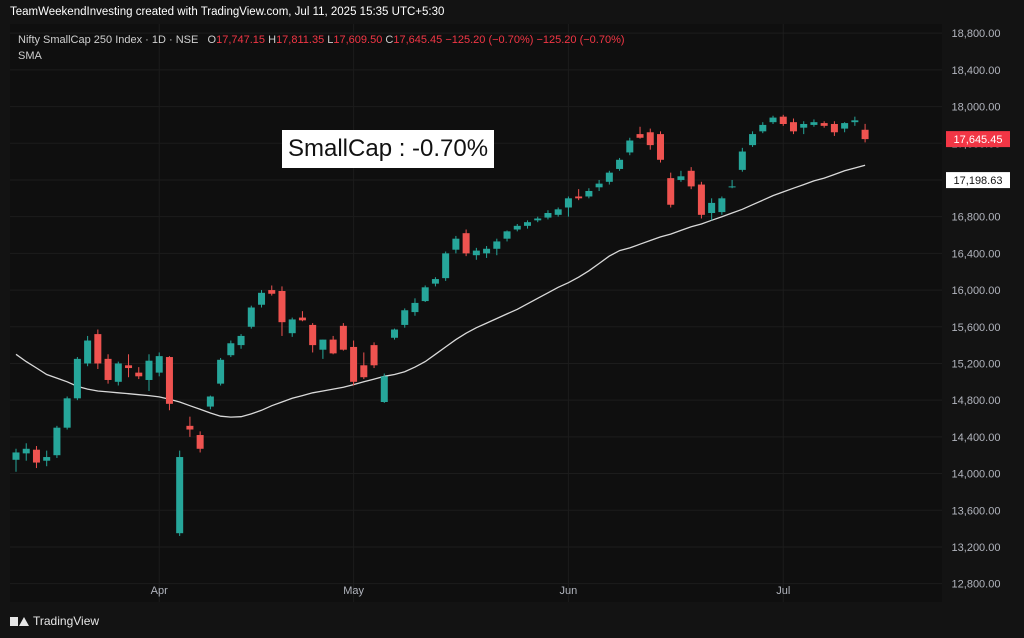 Image resolution: width=1024 pixels, height=638 pixels. I want to click on open-label: O, so click(212, 40).